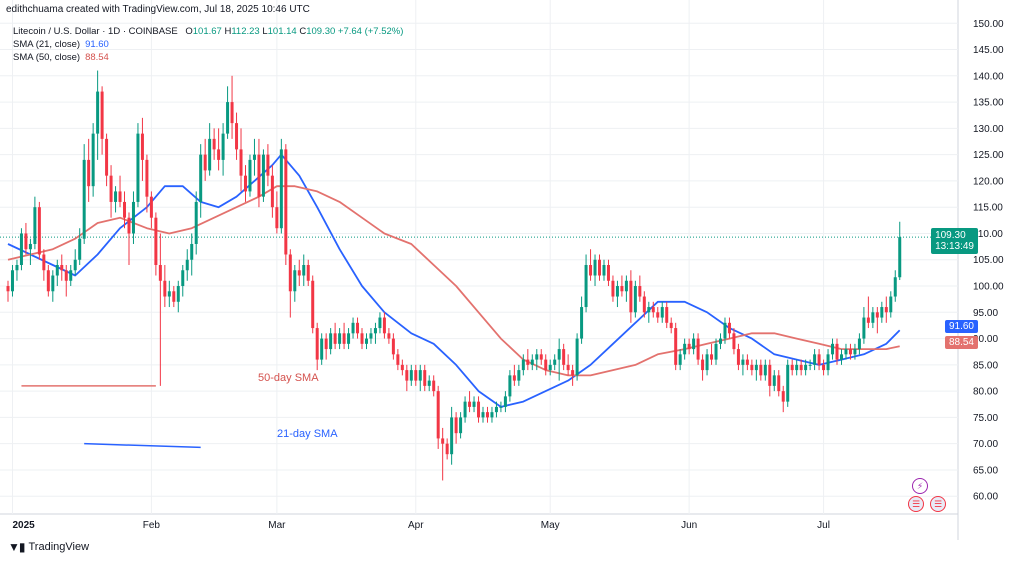 Image resolution: width=1024 pixels, height=562 pixels. I want to click on tradingview-footer: ▼▮ TradingView, so click(48, 547).